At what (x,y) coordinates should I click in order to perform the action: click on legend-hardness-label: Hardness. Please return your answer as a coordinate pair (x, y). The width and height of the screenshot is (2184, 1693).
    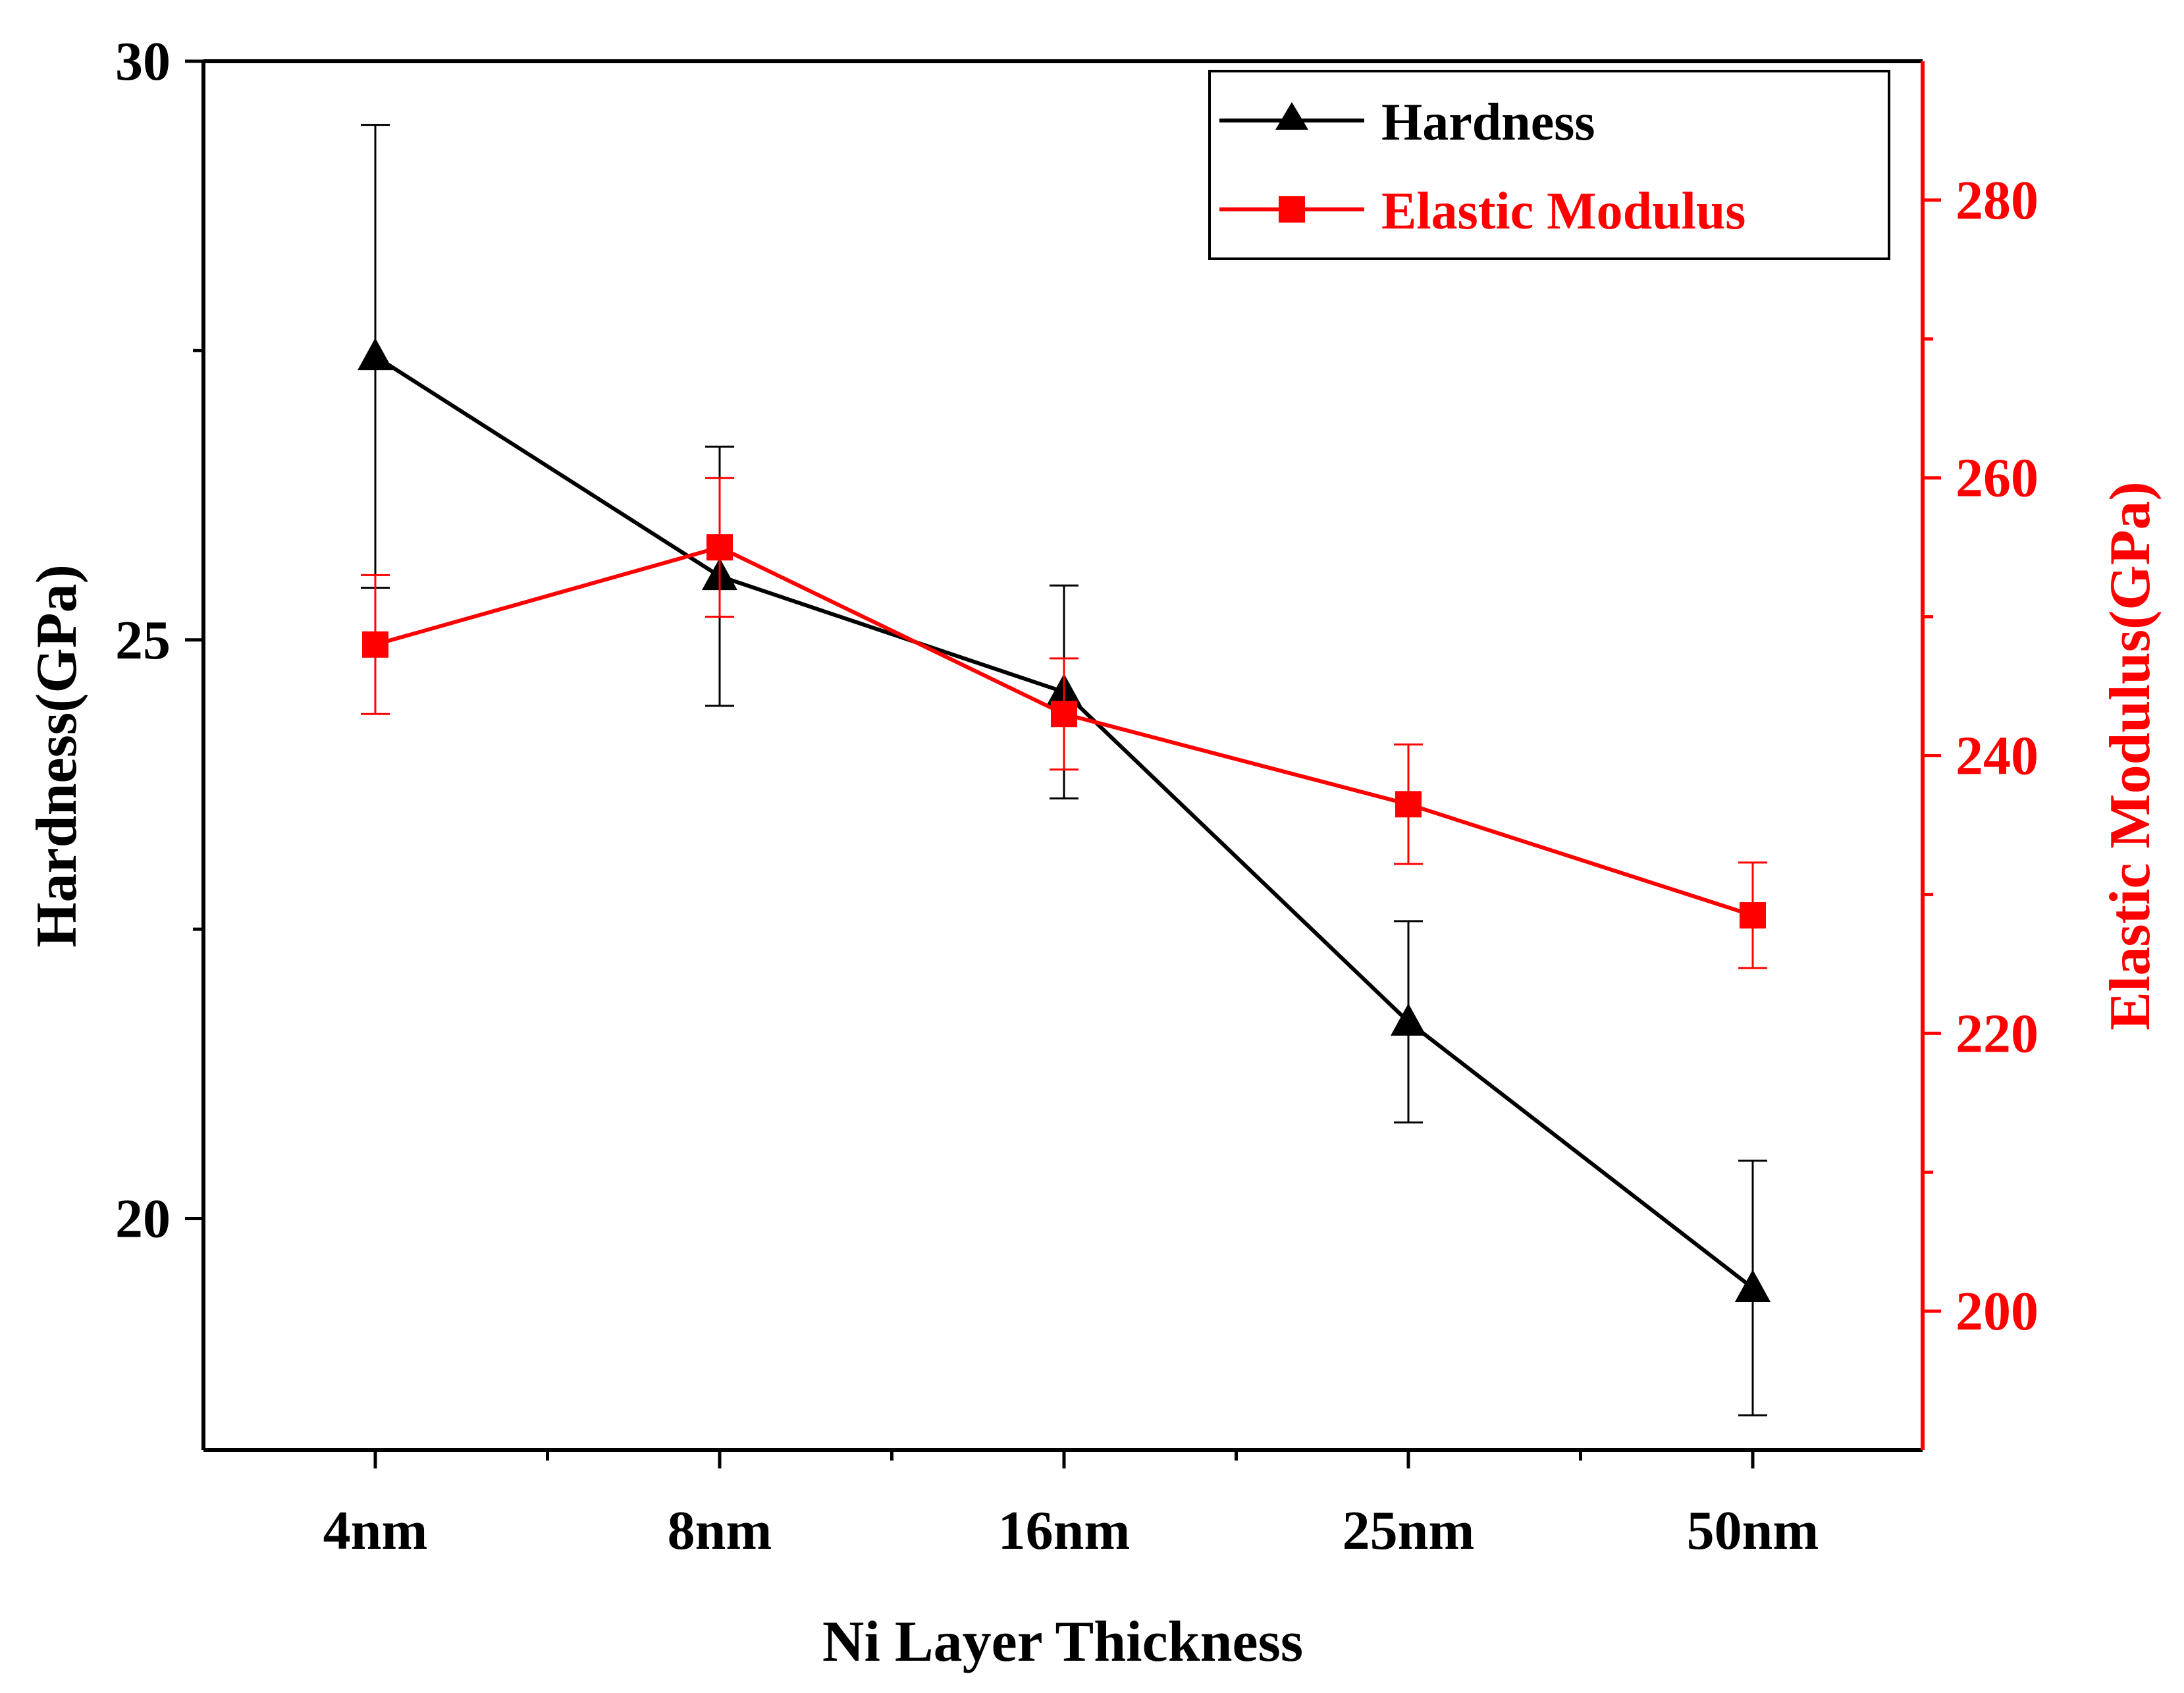
    Looking at the image, I should click on (1488, 122).